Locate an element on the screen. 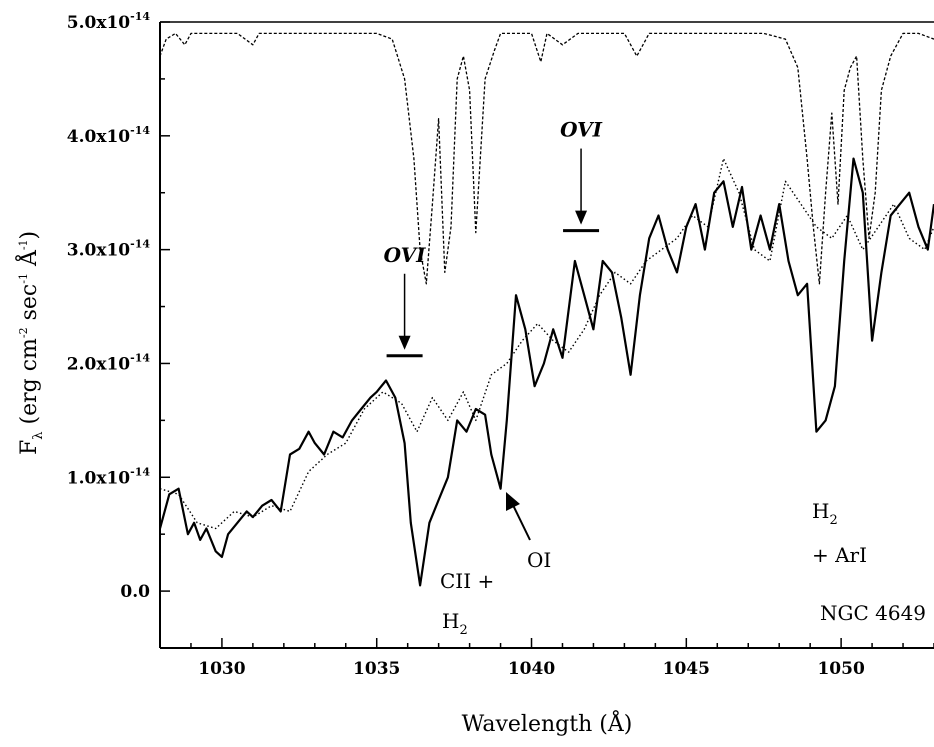 The width and height of the screenshot is (934, 747). x-tick-label: 1030 is located at coordinates (221, 669).